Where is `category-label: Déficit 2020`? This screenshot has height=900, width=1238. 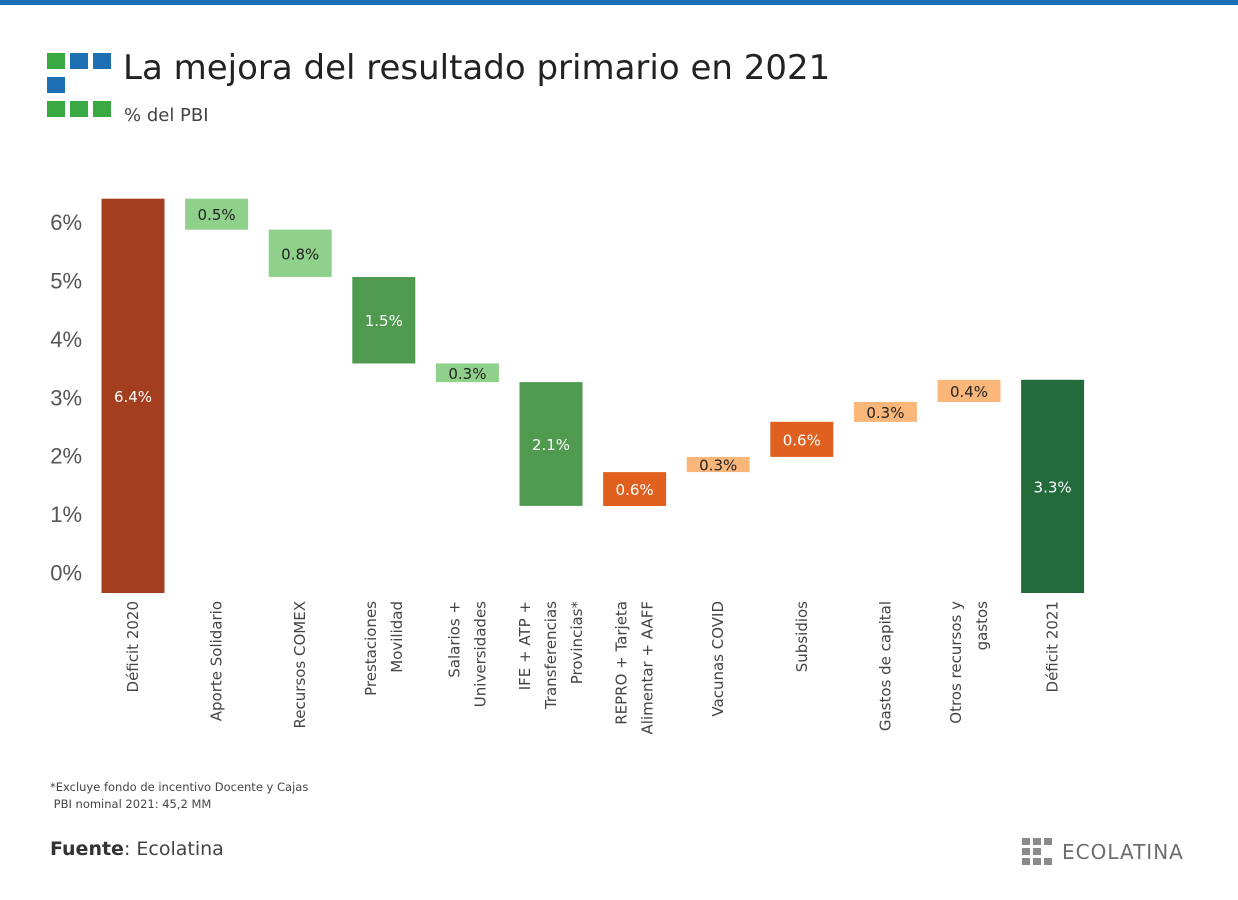 category-label: Déficit 2020 is located at coordinates (133, 646).